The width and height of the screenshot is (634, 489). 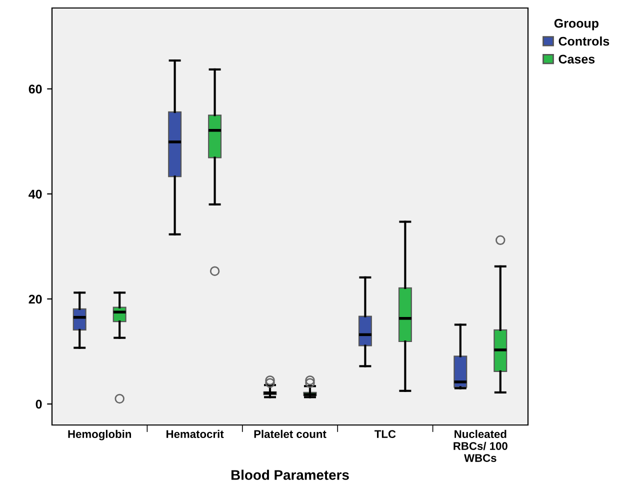 I want to click on y-tick-label: 60, so click(x=35, y=89).